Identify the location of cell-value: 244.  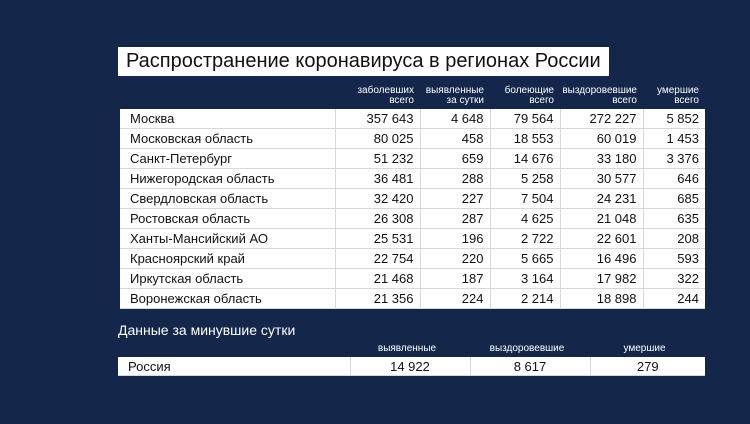
(673, 298).